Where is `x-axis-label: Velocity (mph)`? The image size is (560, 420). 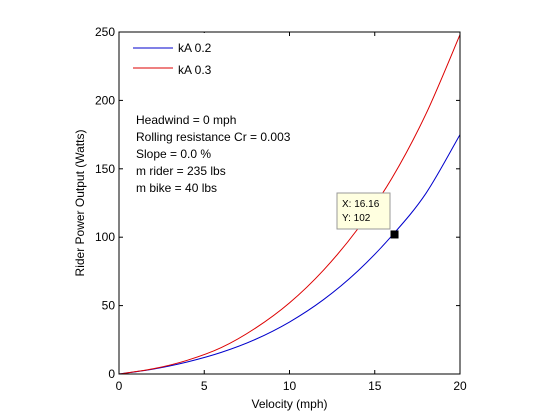
x-axis-label: Velocity (mph) is located at coordinates (289, 404).